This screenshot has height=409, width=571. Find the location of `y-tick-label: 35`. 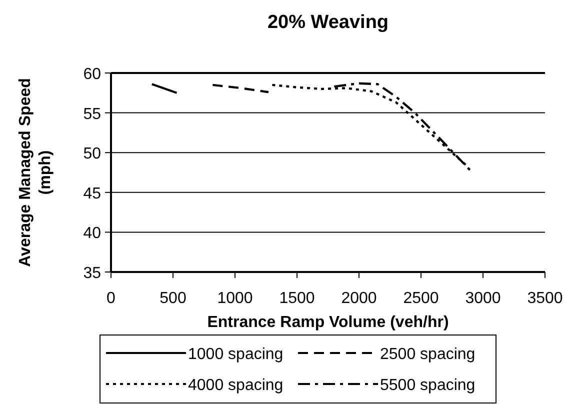

y-tick-label: 35 is located at coordinates (92, 273).